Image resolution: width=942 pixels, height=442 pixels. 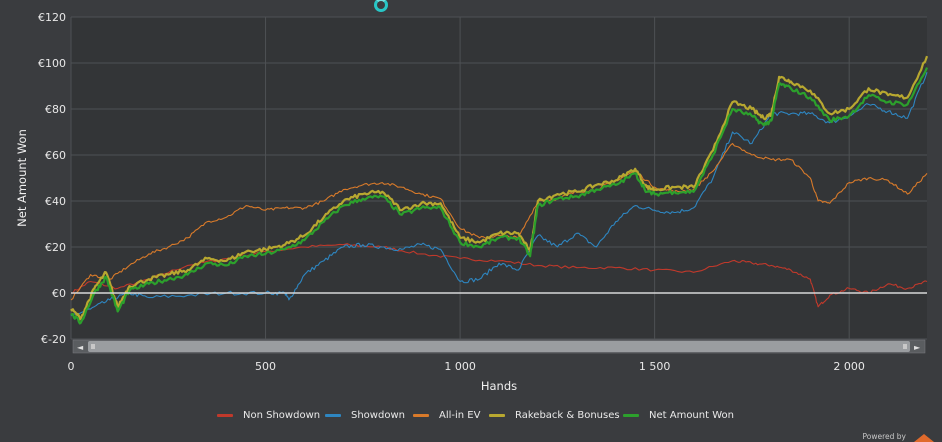 I want to click on scroll-right-arrow: ►, so click(x=917, y=347).